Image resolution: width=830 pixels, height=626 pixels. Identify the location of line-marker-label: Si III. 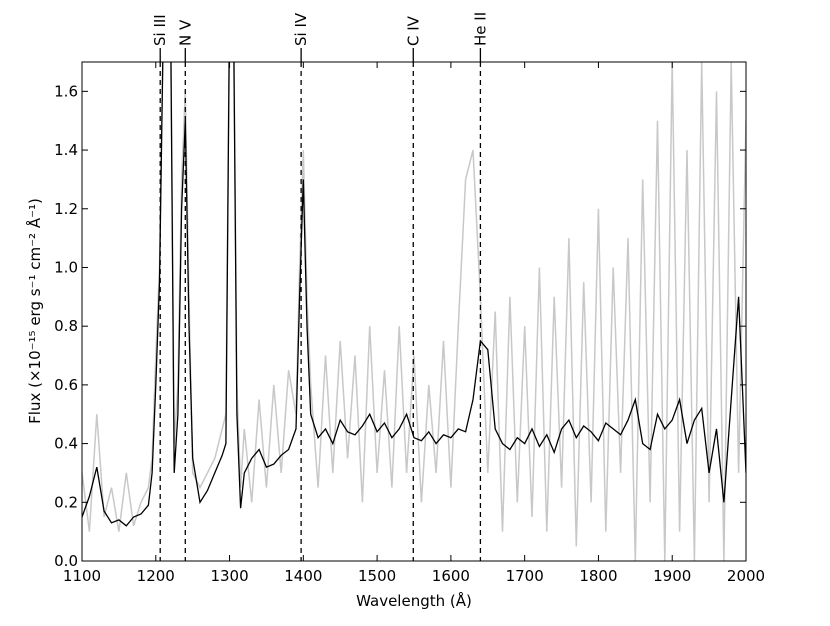
(160, 30).